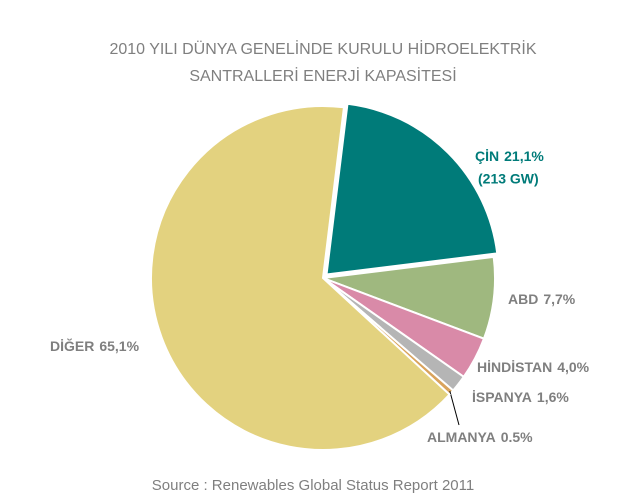 The width and height of the screenshot is (623, 498). What do you see at coordinates (559, 299) in the screenshot?
I see `value-label: 7,7%` at bounding box center [559, 299].